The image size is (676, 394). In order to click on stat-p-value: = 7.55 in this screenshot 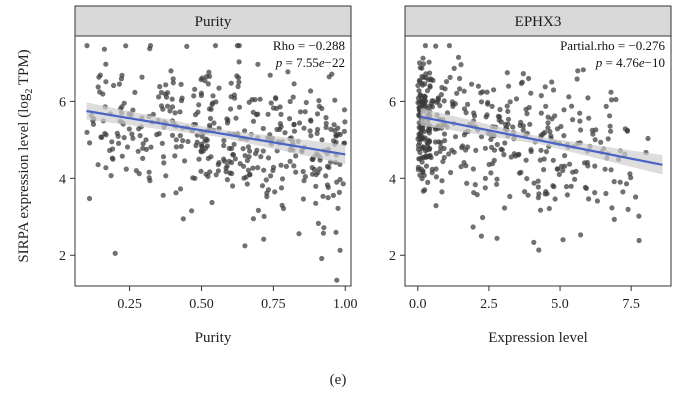, I will do `click(300, 62)`.